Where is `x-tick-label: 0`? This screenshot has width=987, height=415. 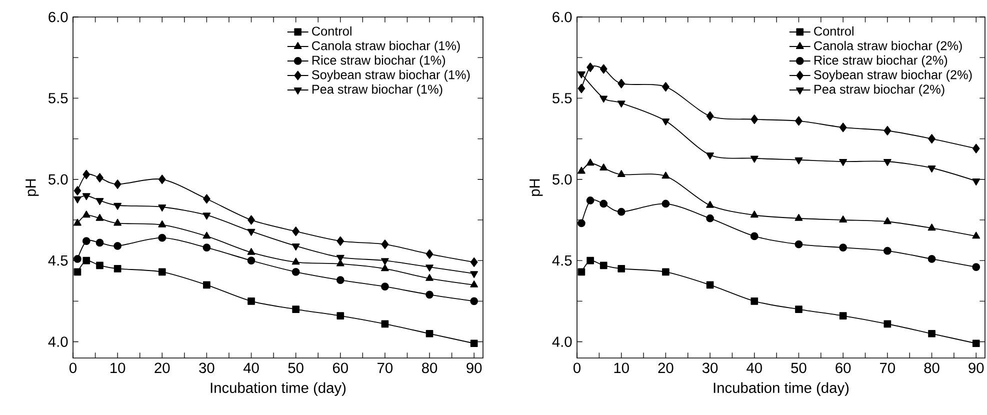
x-tick-label: 0 is located at coordinates (72, 368).